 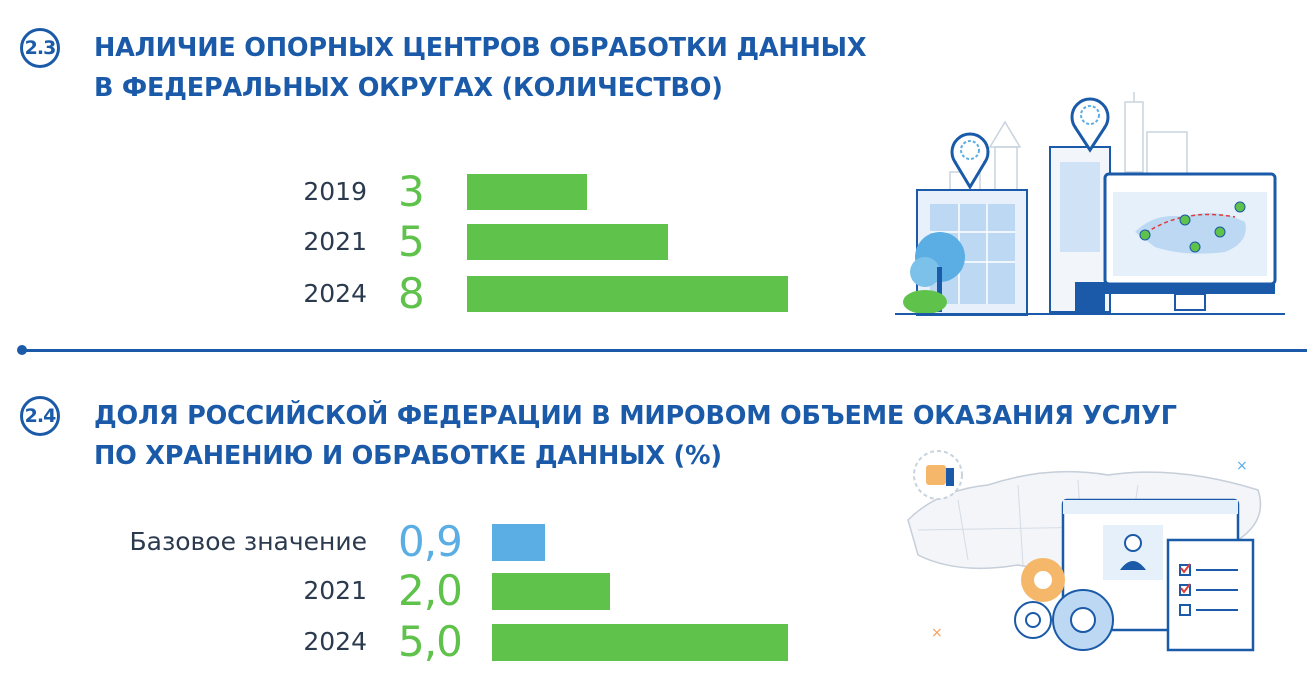 I want to click on city-data-center-illustration, so click(x=1090, y=204).